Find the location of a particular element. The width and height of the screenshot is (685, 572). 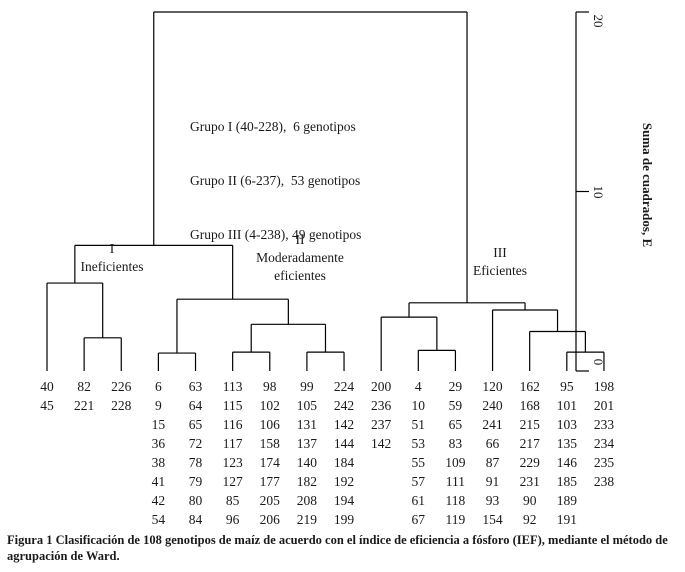

genotype-id: 113 is located at coordinates (232, 386).